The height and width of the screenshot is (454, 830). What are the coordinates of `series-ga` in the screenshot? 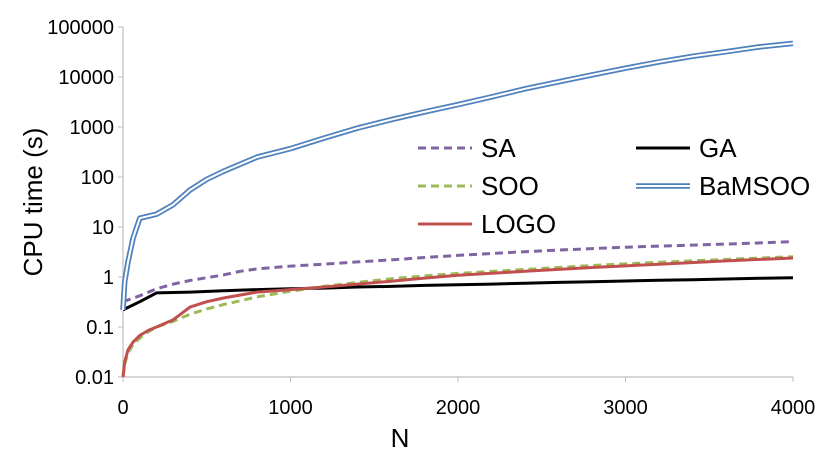 It's located at (458, 294).